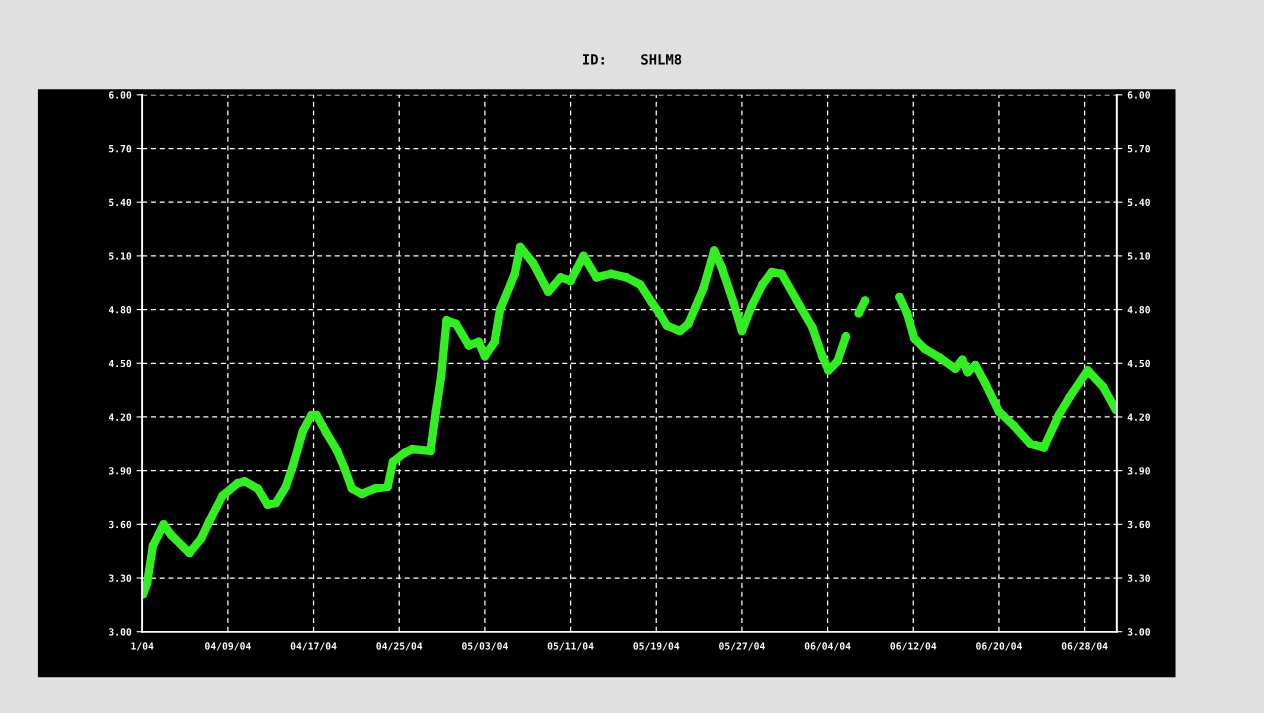 The image size is (1264, 713). I want to click on y2-tick-label: 3.00, so click(1138, 632).